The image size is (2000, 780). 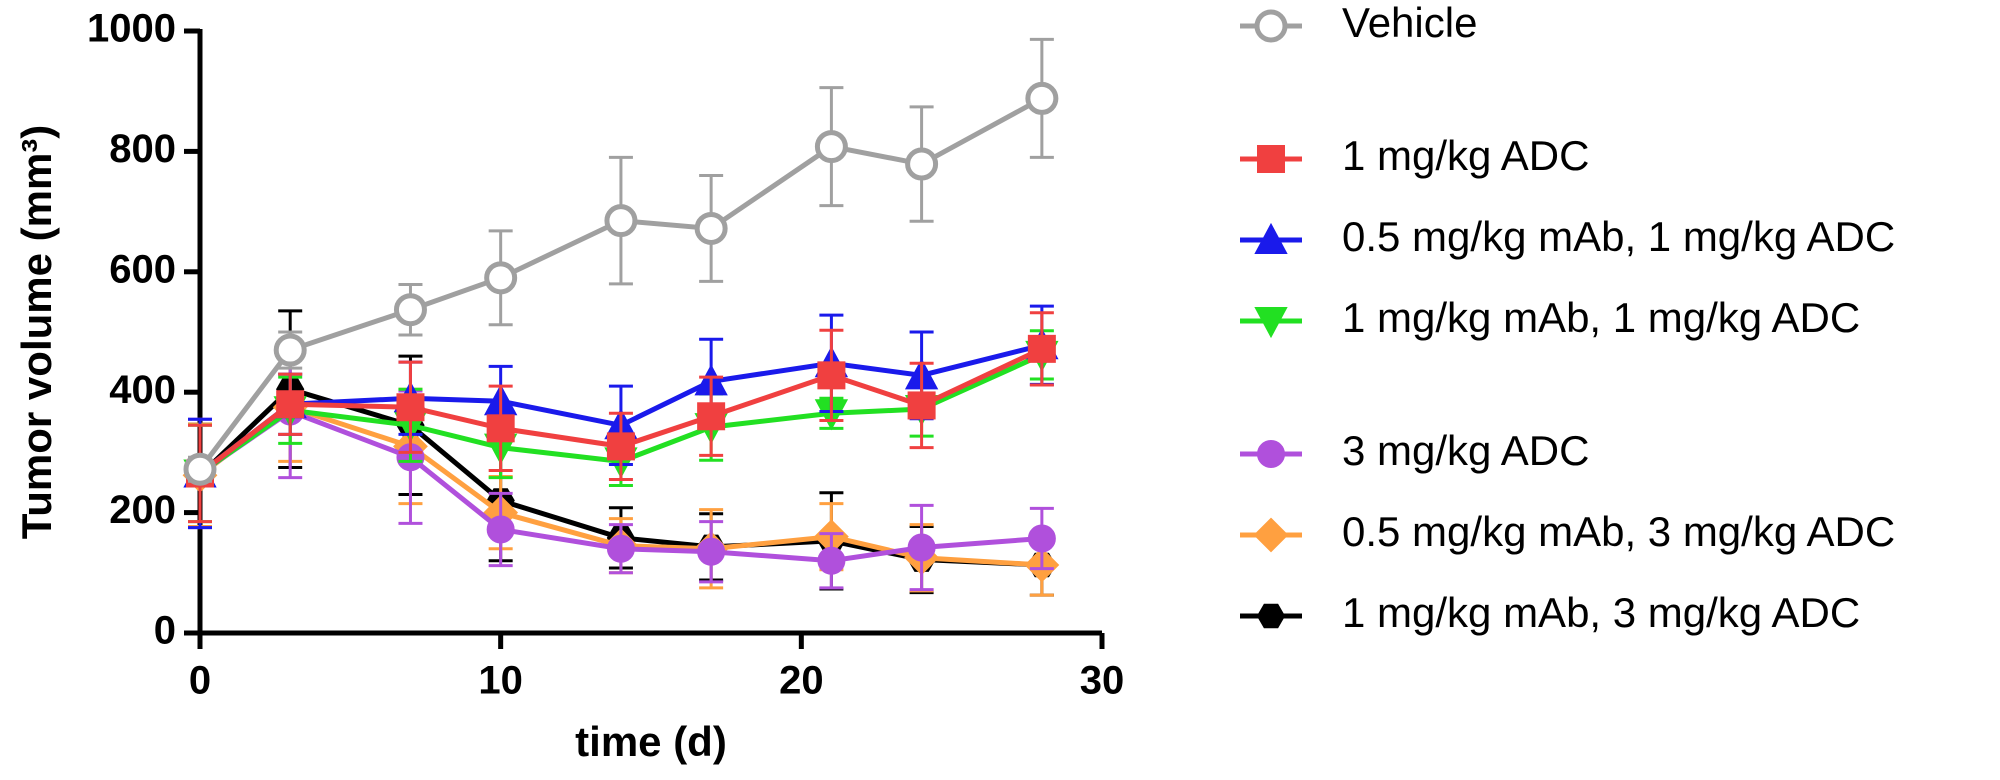 What do you see at coordinates (142, 510) in the screenshot?
I see `y-tick-label: 200` at bounding box center [142, 510].